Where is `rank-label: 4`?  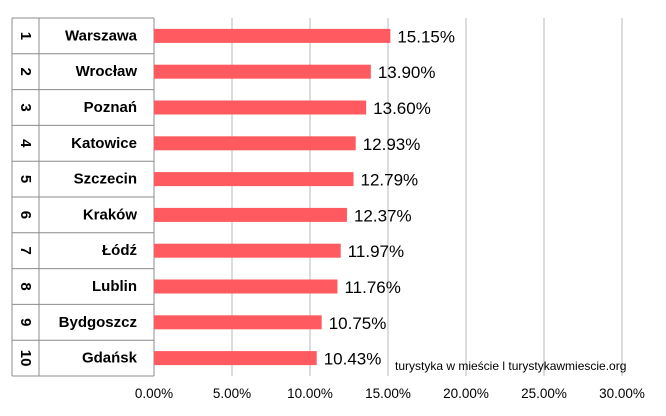
rank-label: 4 is located at coordinates (25, 143).